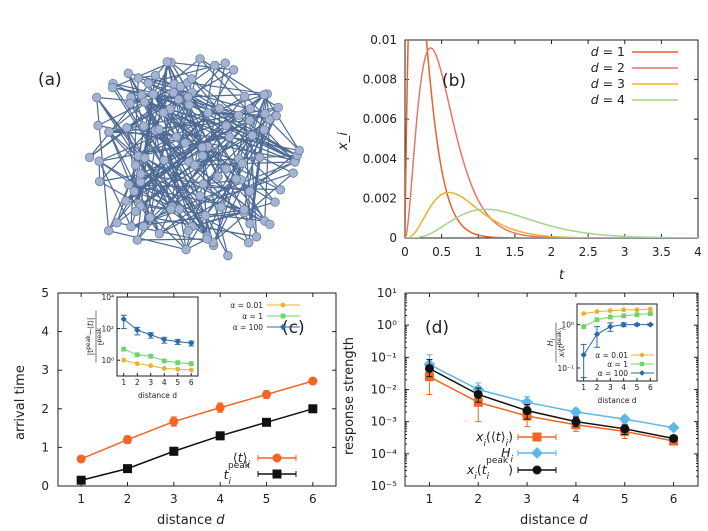 This screenshot has width=708, height=531. What do you see at coordinates (608, 67) in the screenshot?
I see `panel-b-legend-label: d = 2` at bounding box center [608, 67].